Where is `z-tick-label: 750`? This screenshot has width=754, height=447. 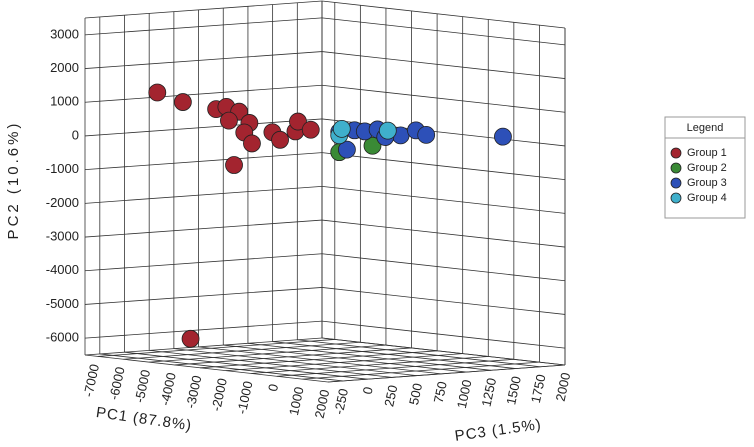 z-tick-label: 750 is located at coordinates (440, 392).